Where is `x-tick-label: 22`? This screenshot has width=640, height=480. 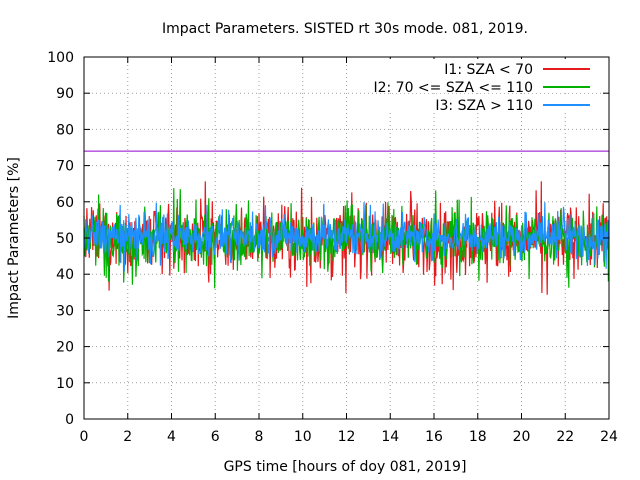 x-tick-label: 22 is located at coordinates (565, 437).